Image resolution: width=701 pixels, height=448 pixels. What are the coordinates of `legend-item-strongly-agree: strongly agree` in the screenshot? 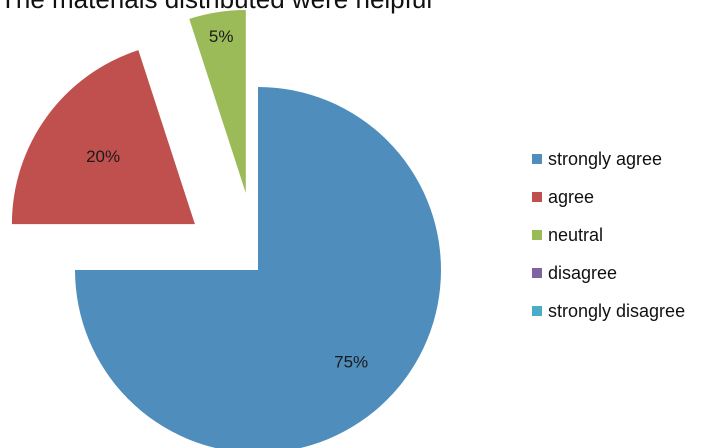 It's located at (608, 159).